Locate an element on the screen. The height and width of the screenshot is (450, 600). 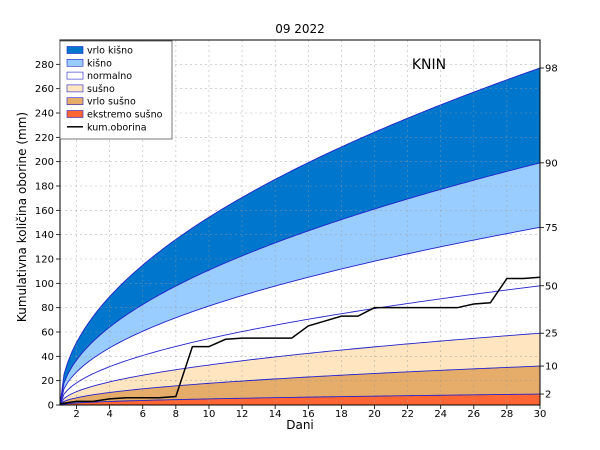
x-tick-label: 20 is located at coordinates (374, 414).